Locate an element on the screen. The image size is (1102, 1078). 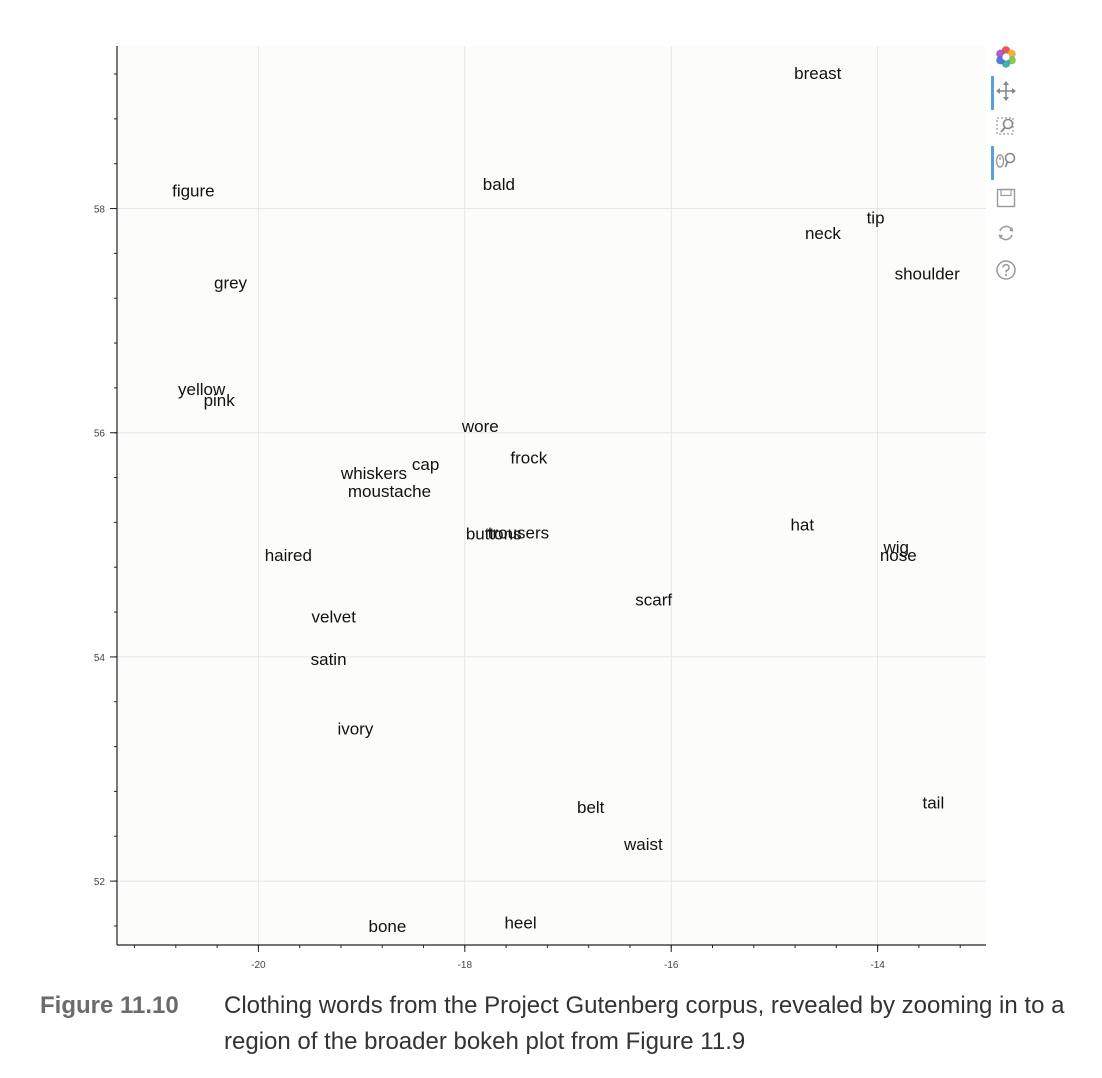
pan-icon is located at coordinates (1006, 91).